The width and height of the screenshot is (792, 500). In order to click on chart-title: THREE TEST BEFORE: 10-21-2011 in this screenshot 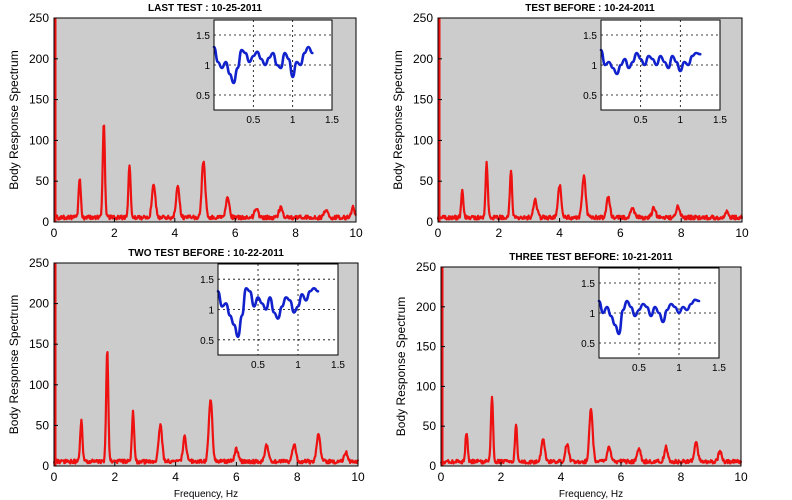, I will do `click(591, 257)`.